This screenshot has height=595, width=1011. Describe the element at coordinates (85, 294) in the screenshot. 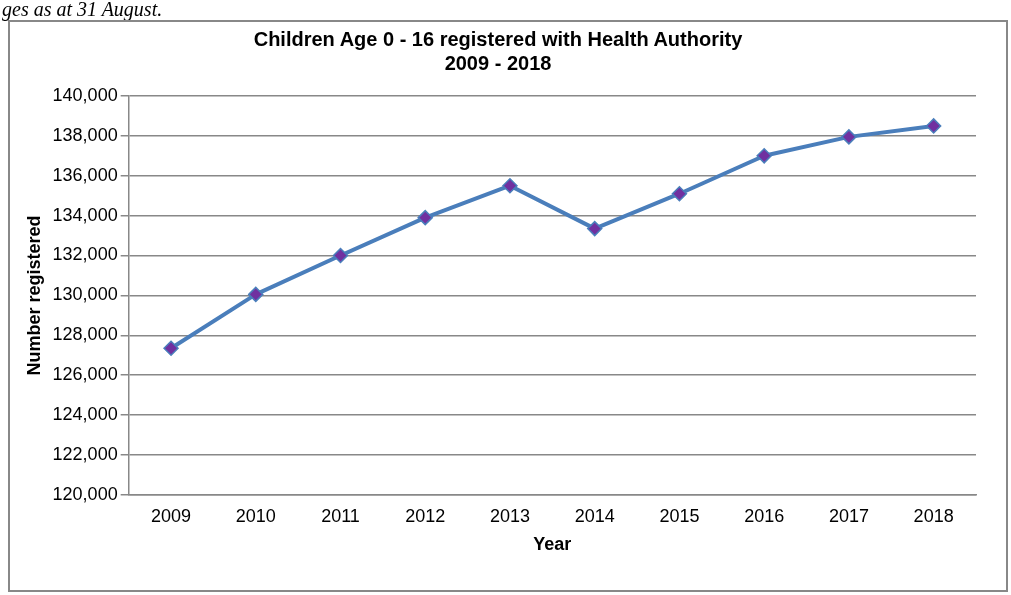

I see `y-tick-label: 130,000` at that location.